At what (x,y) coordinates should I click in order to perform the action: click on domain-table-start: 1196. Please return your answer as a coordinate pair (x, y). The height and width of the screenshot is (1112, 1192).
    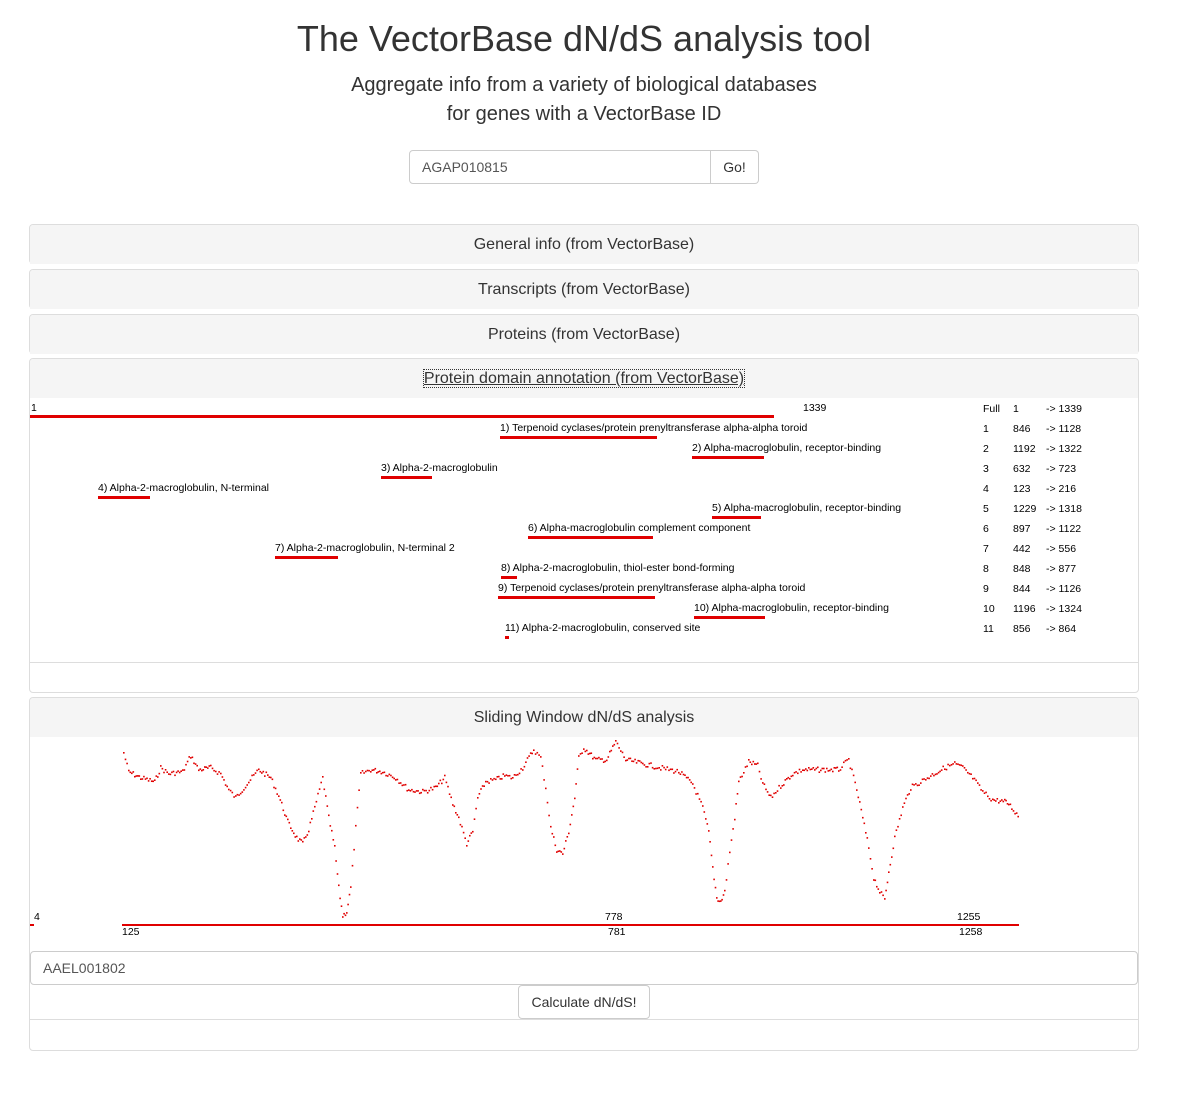
    Looking at the image, I should click on (1024, 609).